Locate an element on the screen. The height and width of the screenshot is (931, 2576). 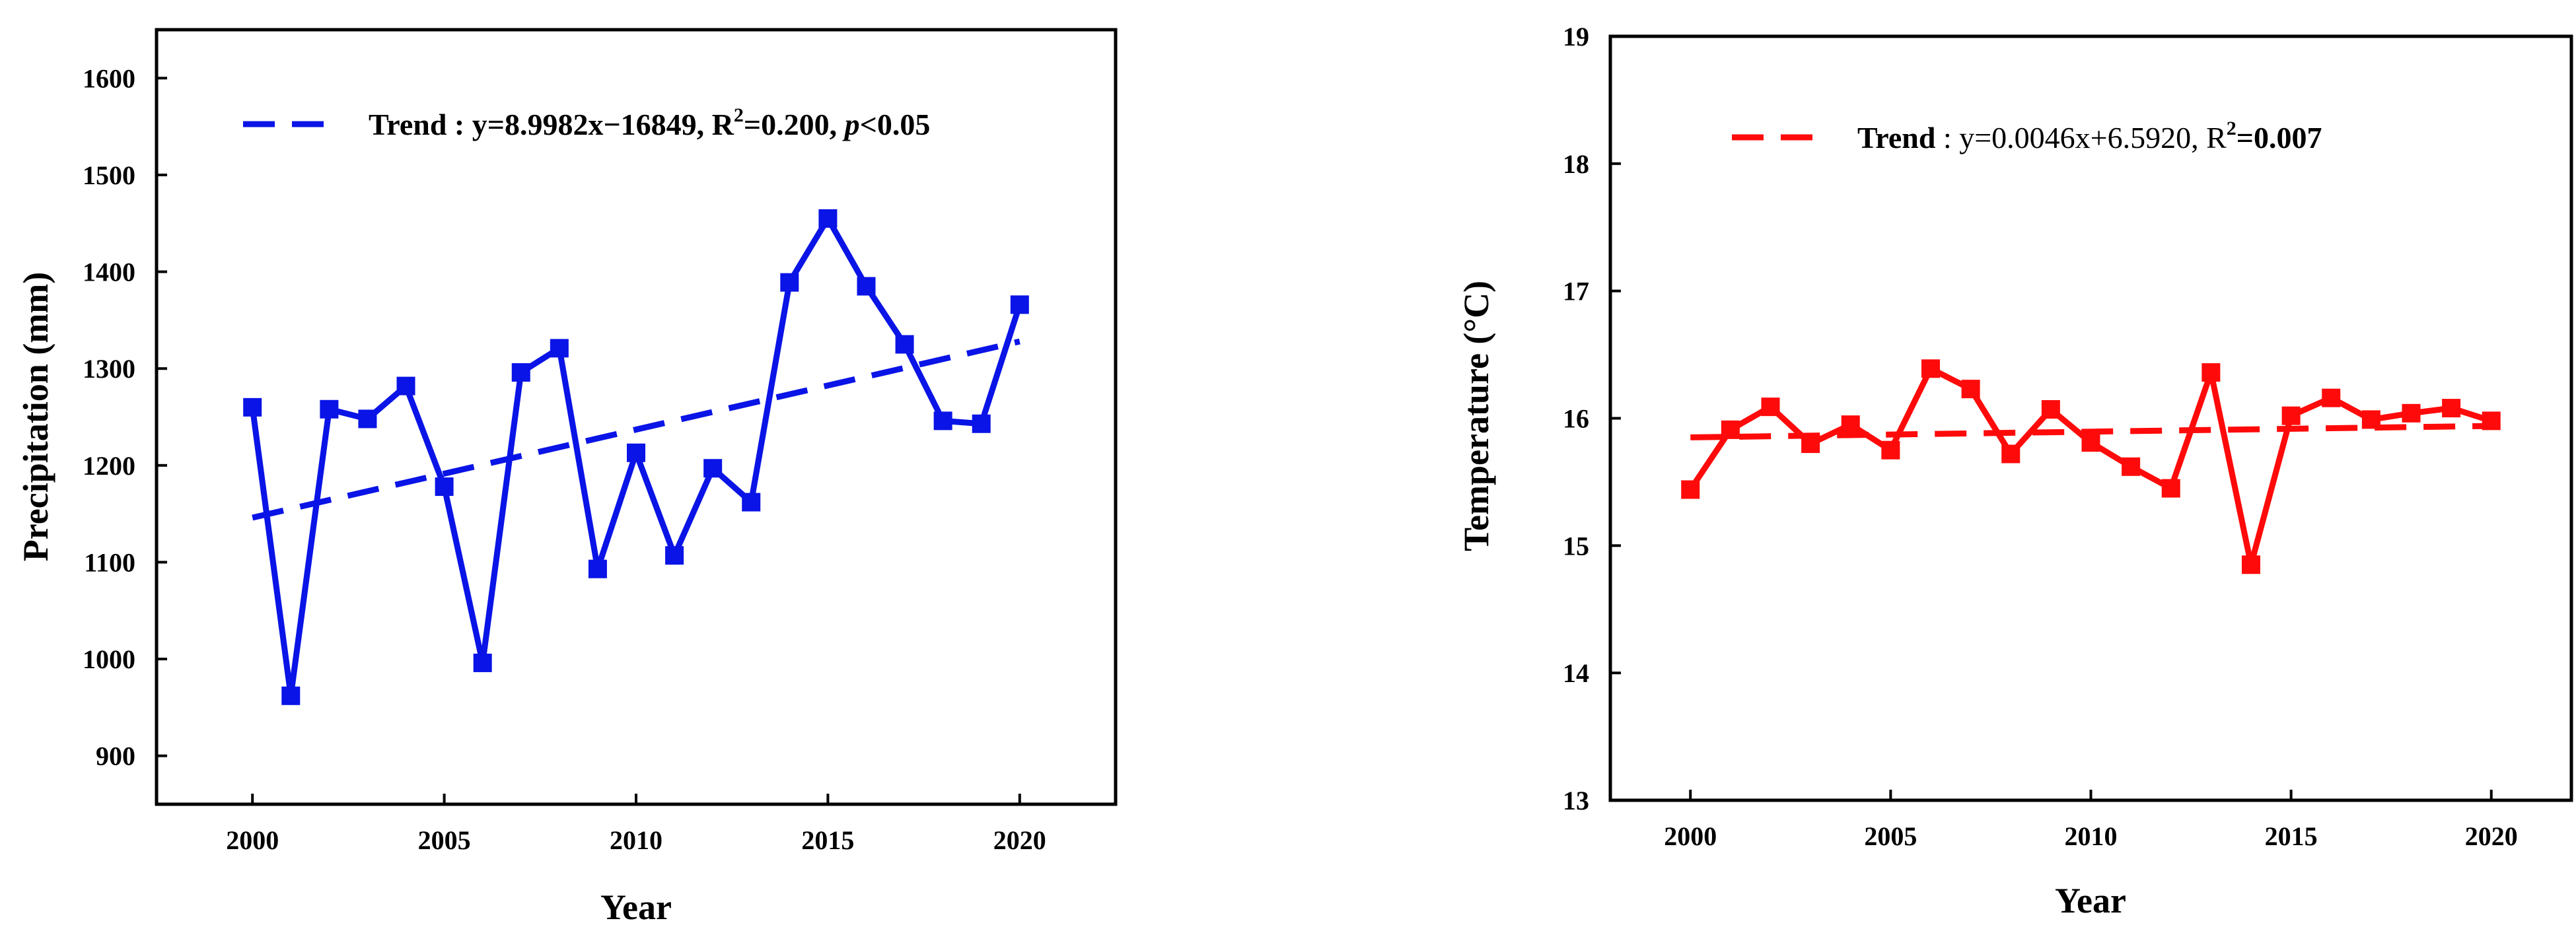
series-line is located at coordinates (2090, 466).